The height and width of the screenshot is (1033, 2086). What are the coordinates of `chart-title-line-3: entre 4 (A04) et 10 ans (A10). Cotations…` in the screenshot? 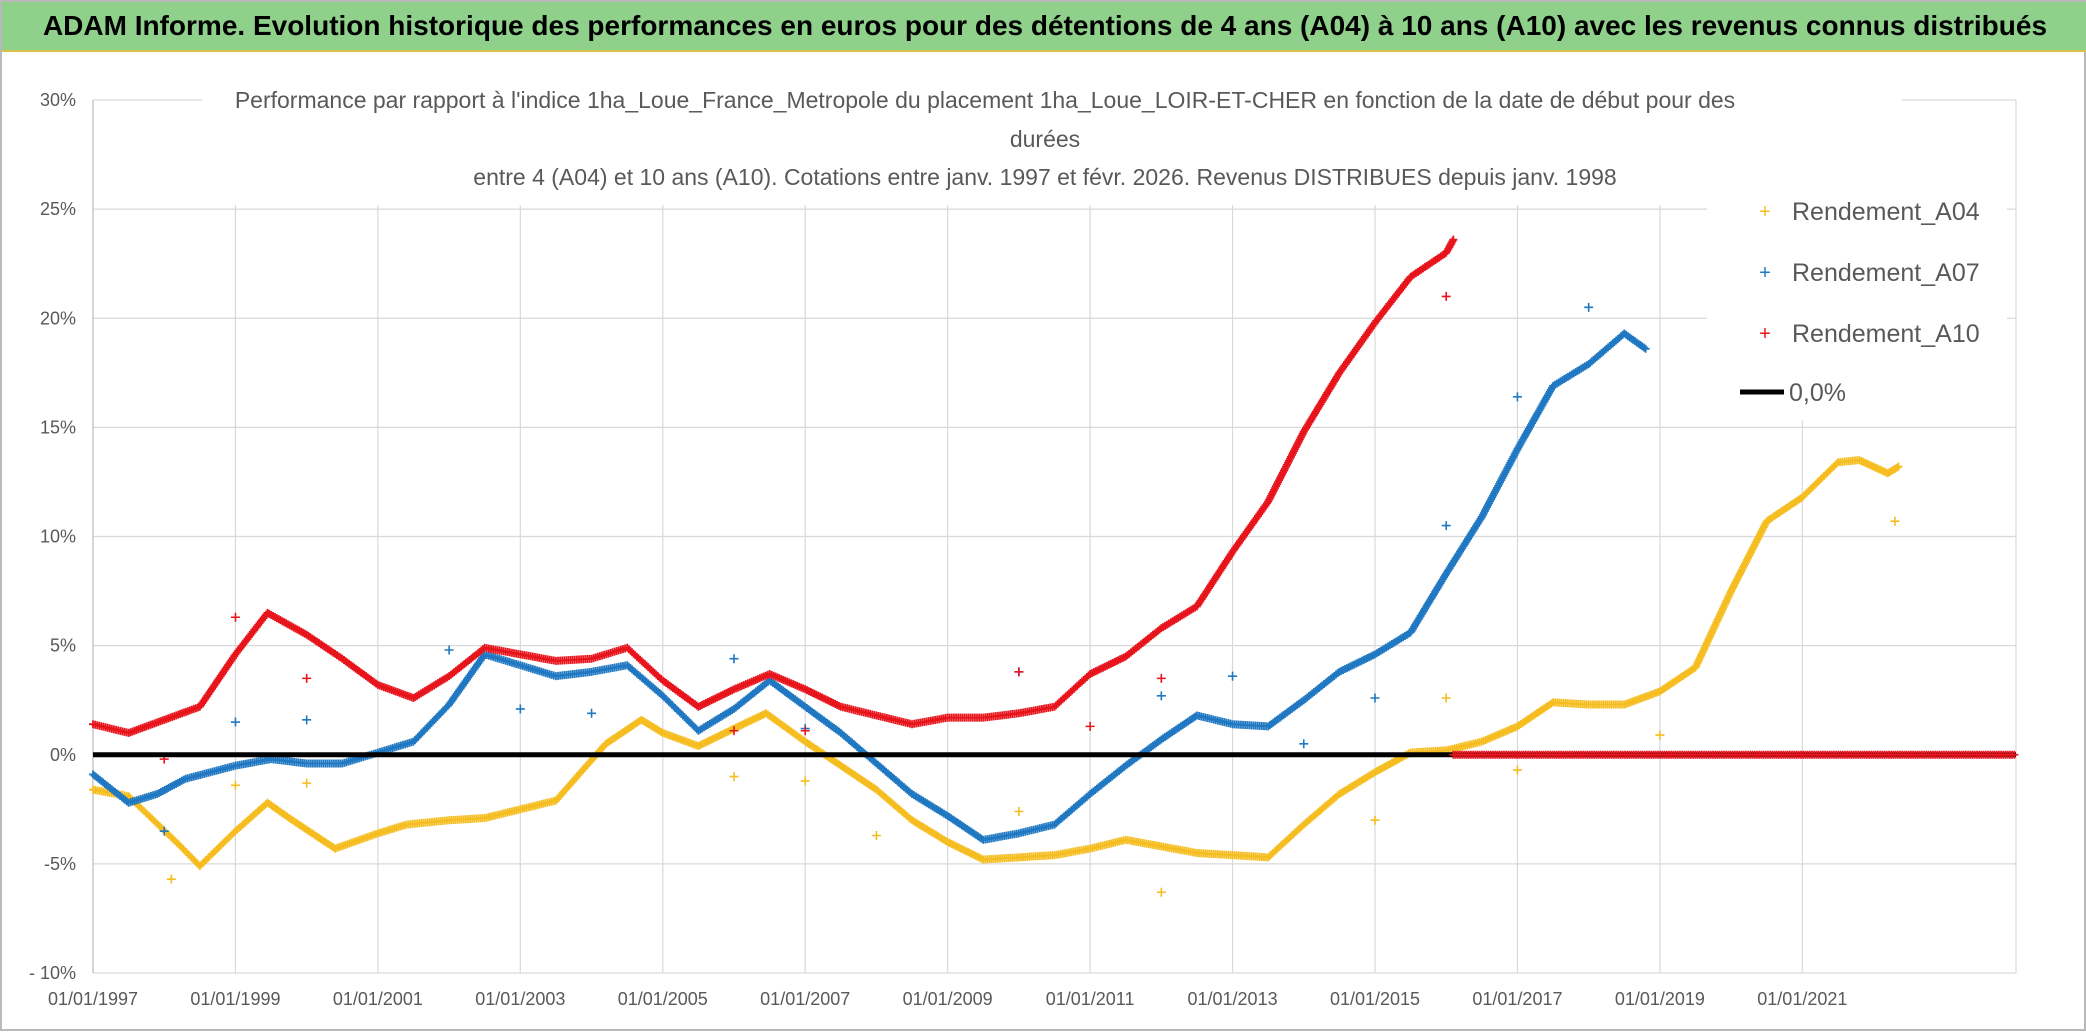 It's located at (1044, 177).